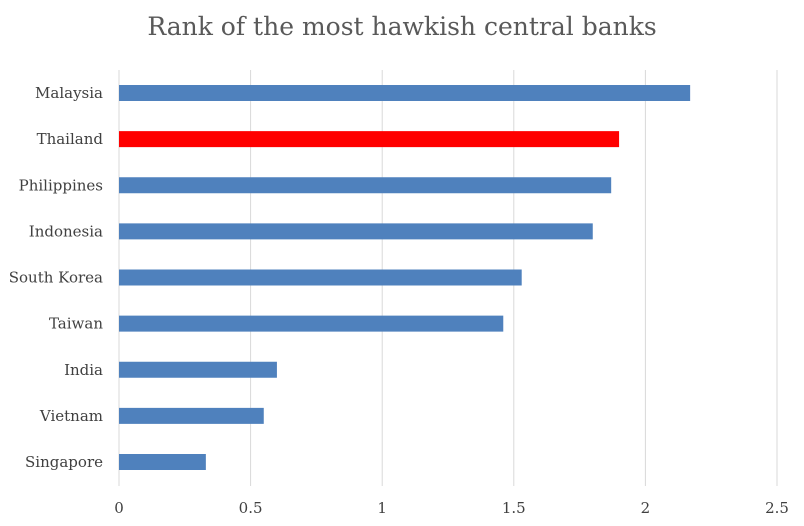 Image resolution: width=804 pixels, height=526 pixels. Describe the element at coordinates (356, 231) in the screenshot. I see `bar-indonesia` at that location.